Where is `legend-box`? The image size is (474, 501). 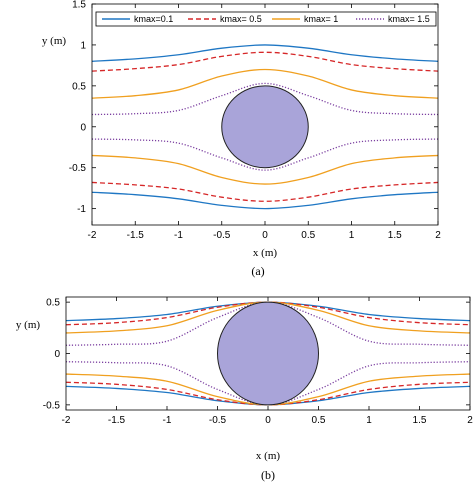
legend-box is located at coordinates (266, 19).